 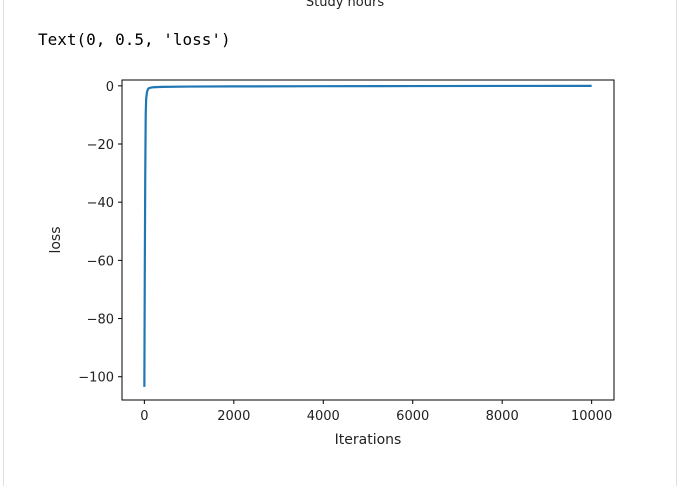 What do you see at coordinates (591, 416) in the screenshot?
I see `x-tick-label: 10000` at bounding box center [591, 416].